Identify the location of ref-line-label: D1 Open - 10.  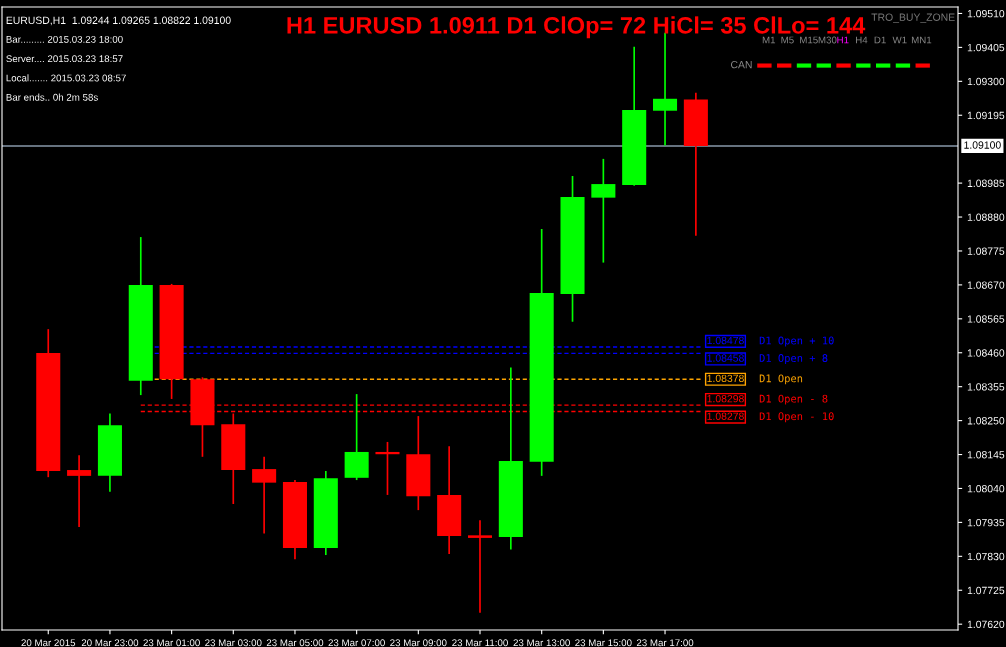
(796, 417).